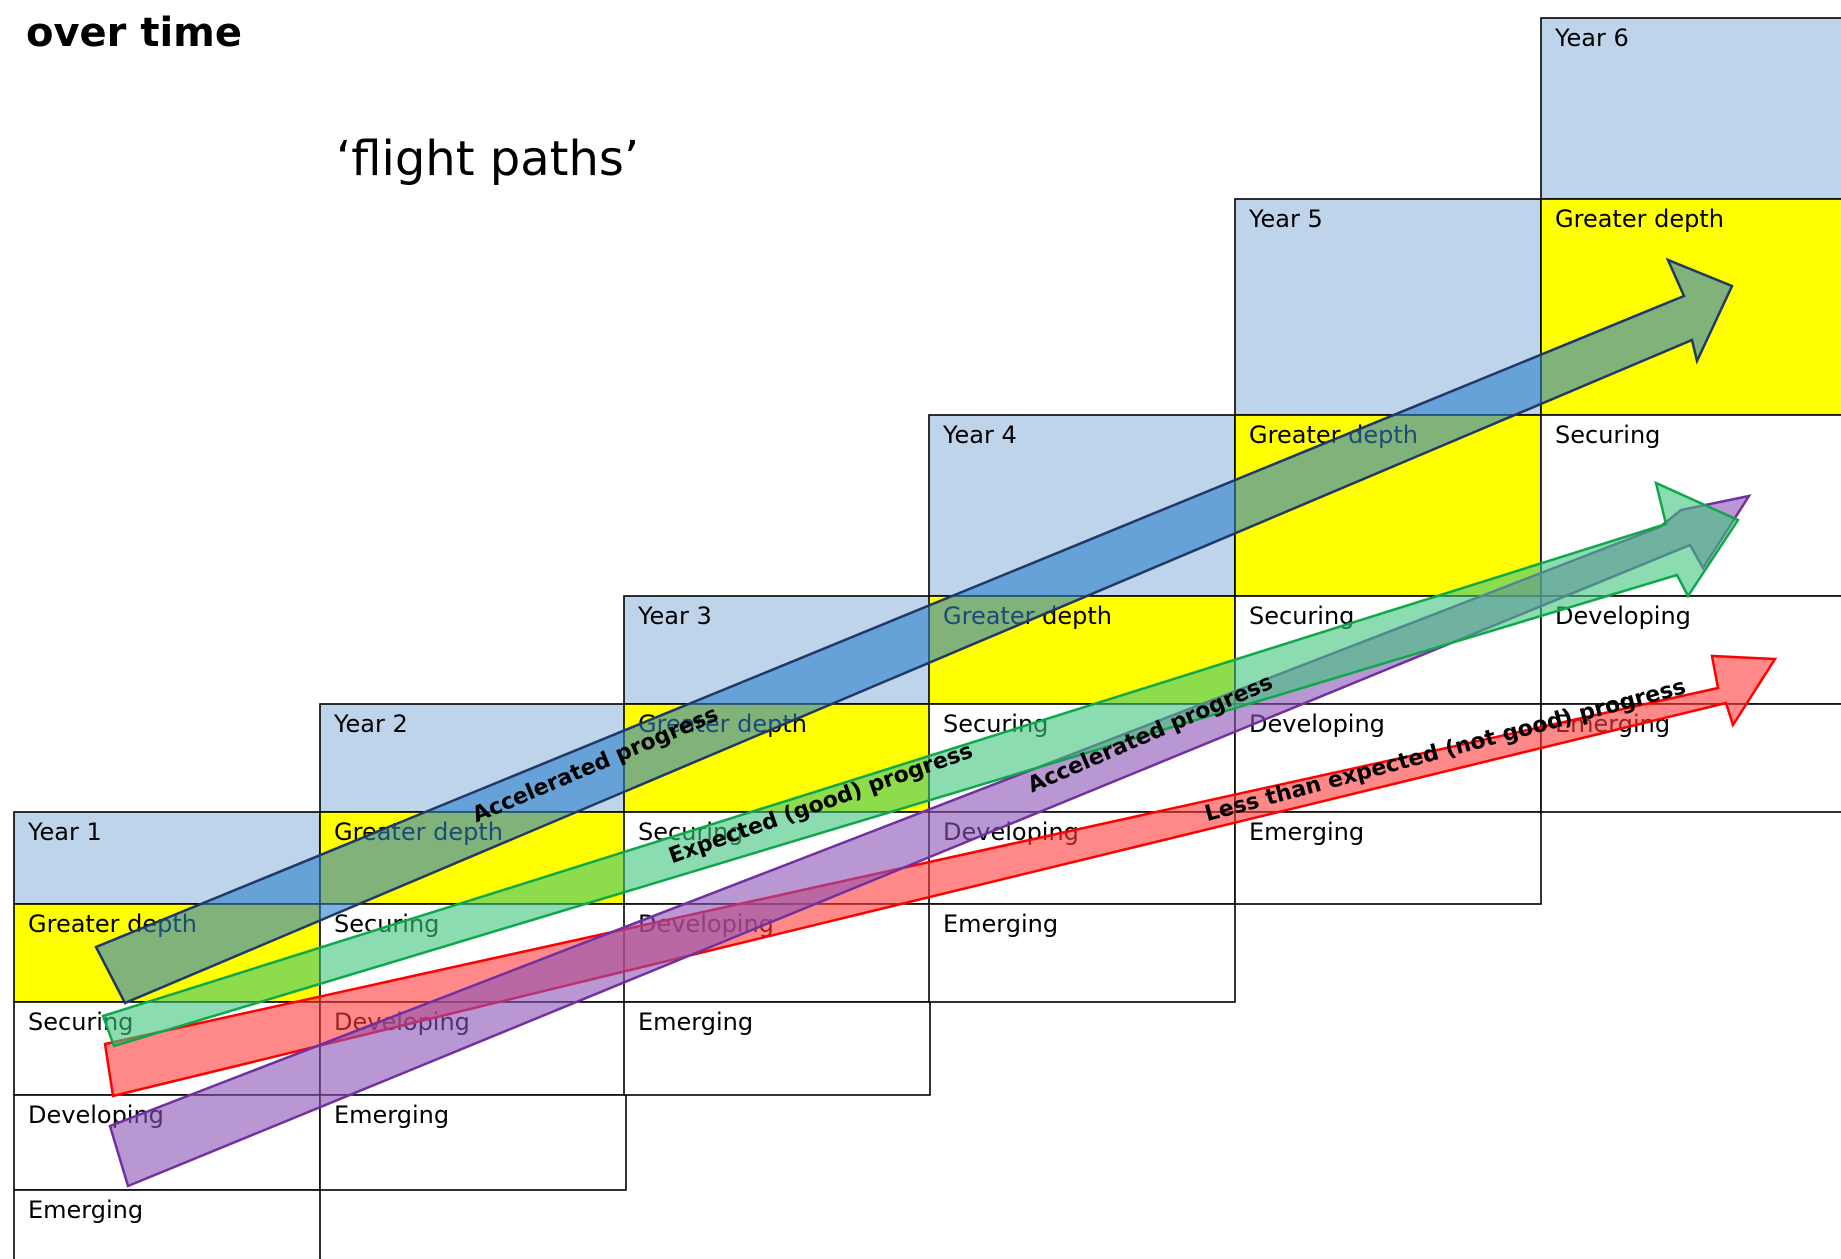  What do you see at coordinates (167, 1224) in the screenshot?
I see `year-1-emerging-cell` at bounding box center [167, 1224].